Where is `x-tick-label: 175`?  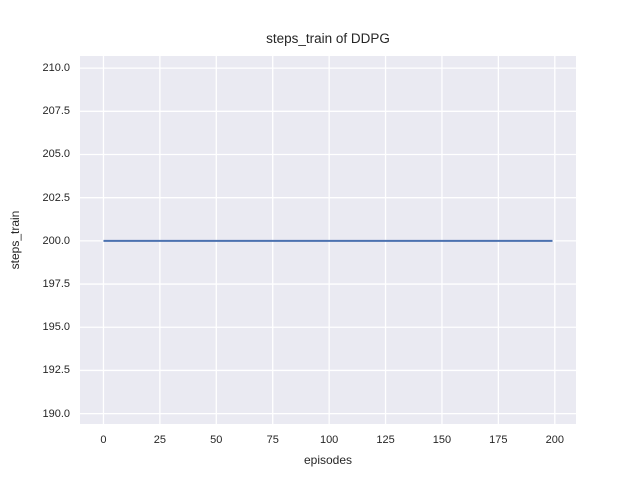
x-tick-label: 175 is located at coordinates (498, 440).